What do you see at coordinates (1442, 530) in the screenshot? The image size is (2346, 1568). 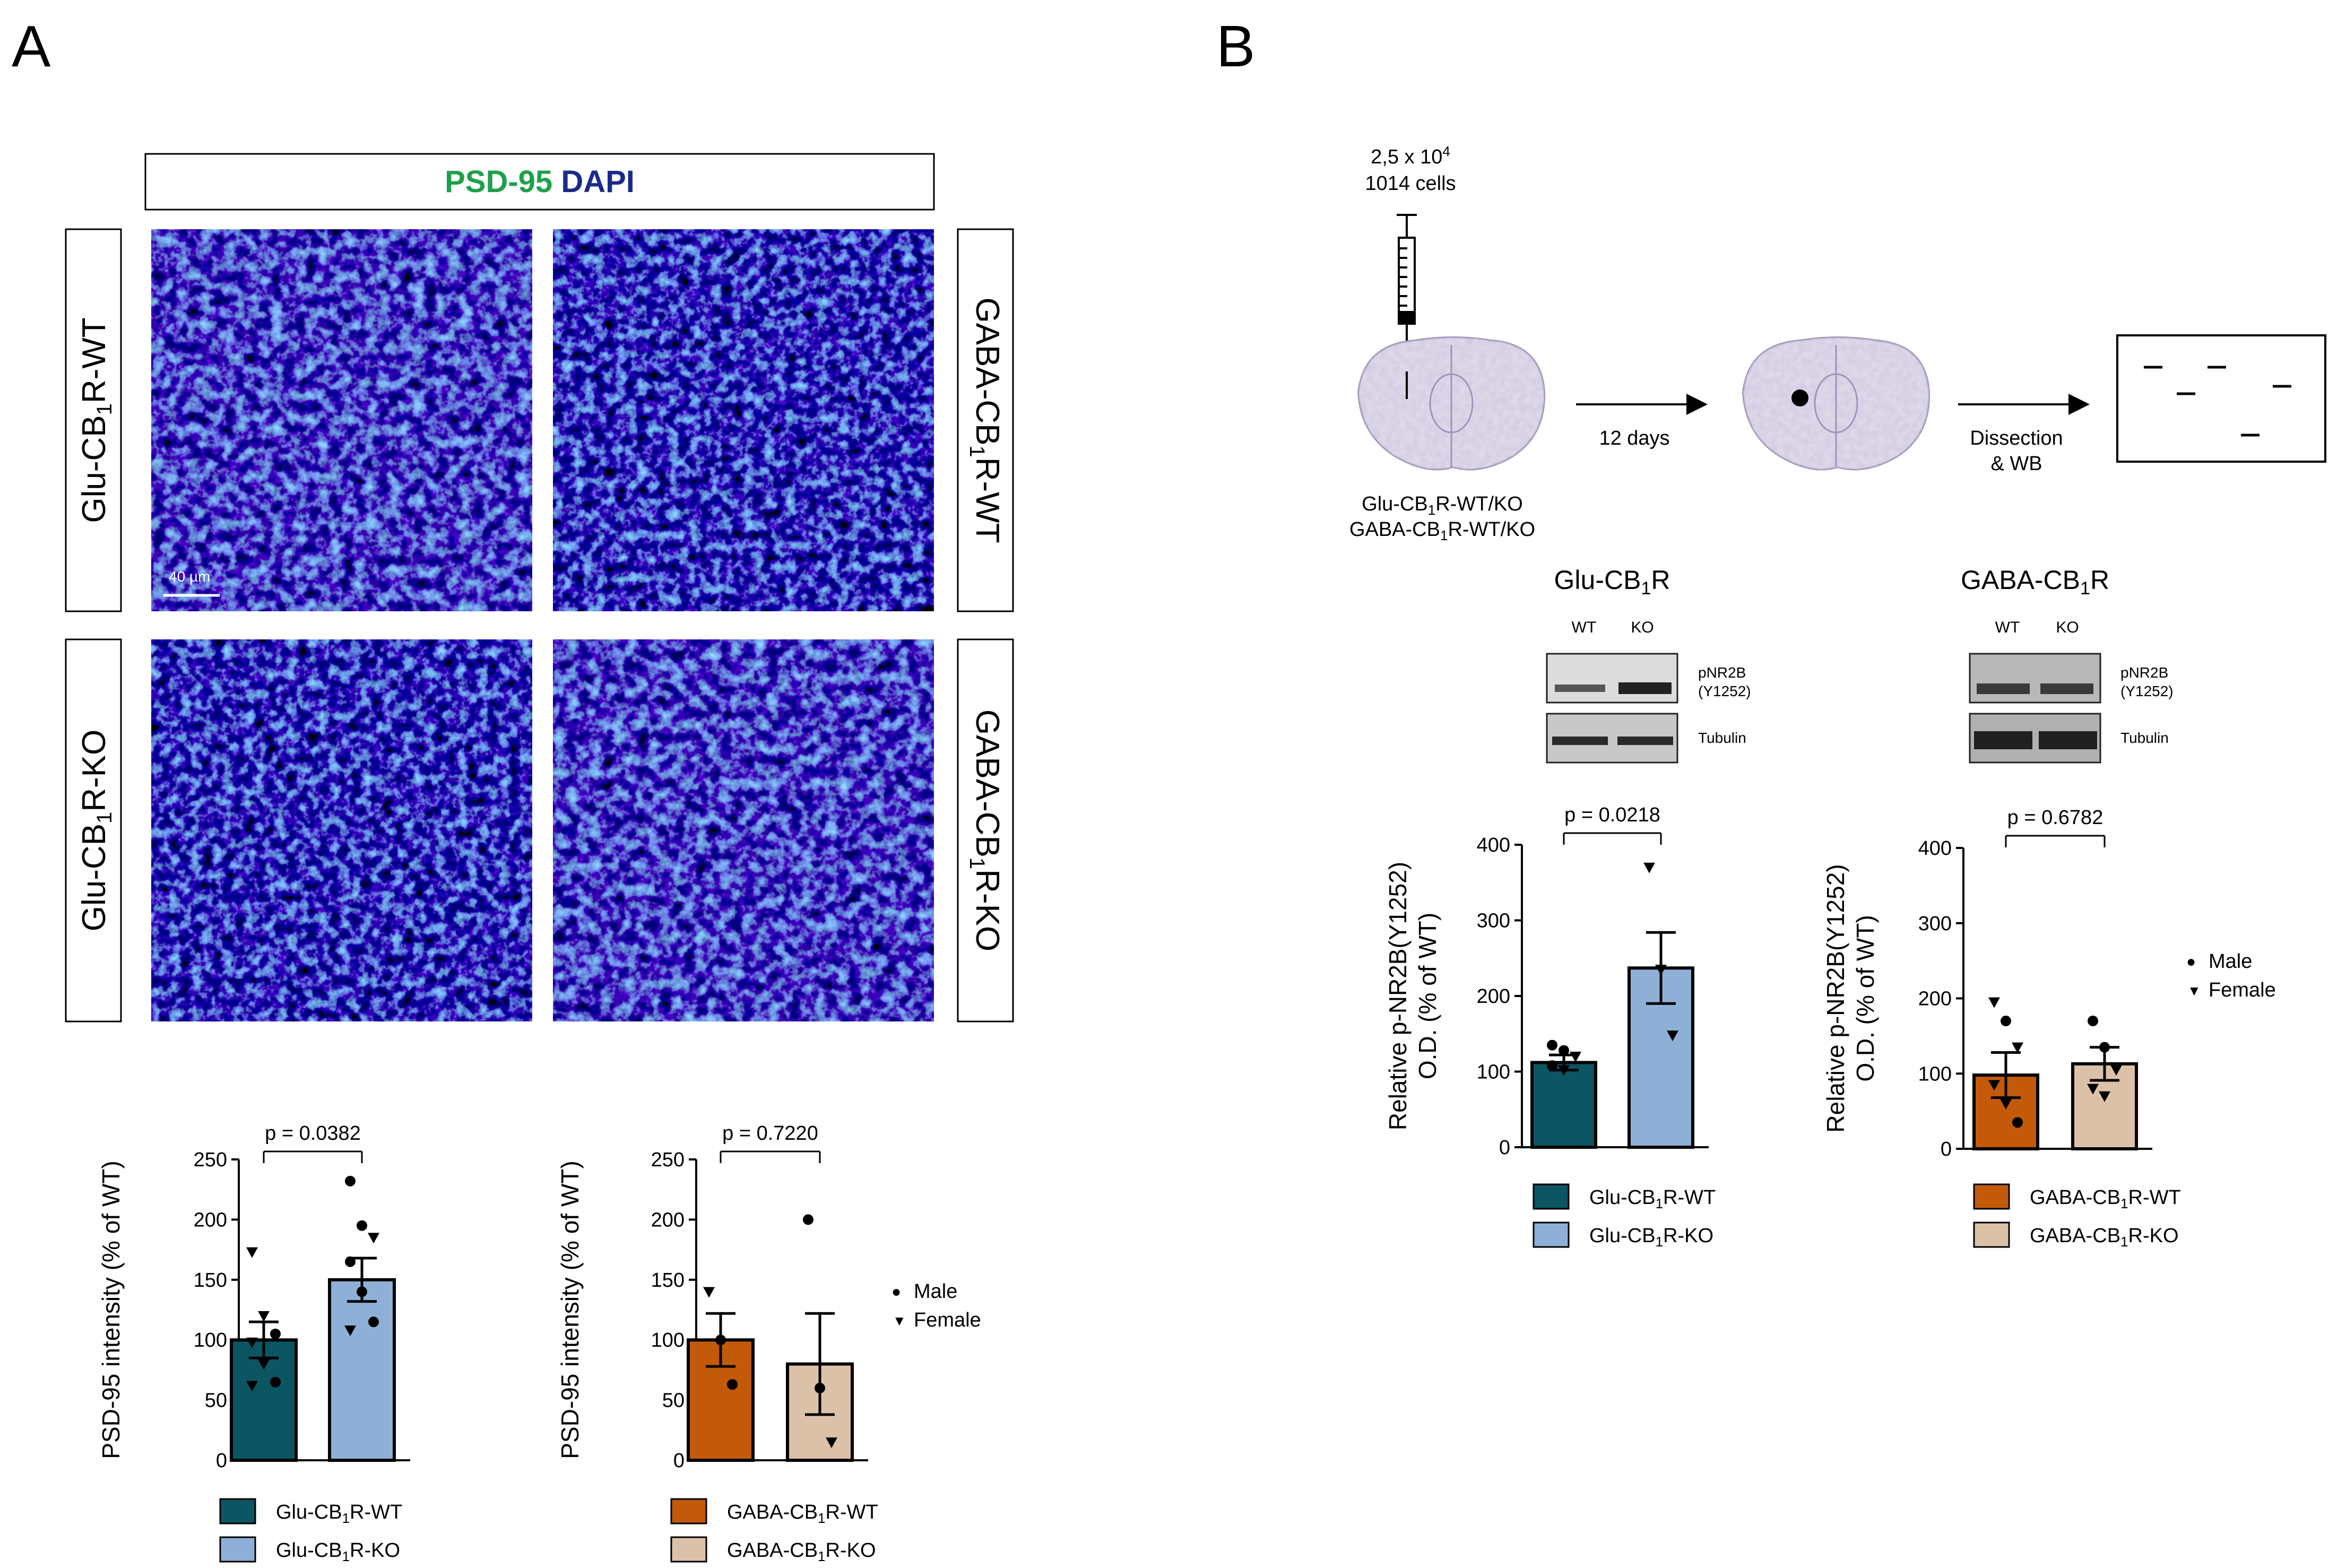 I see `groups-line-2: GABA-CB1R-WT/KO` at bounding box center [1442, 530].